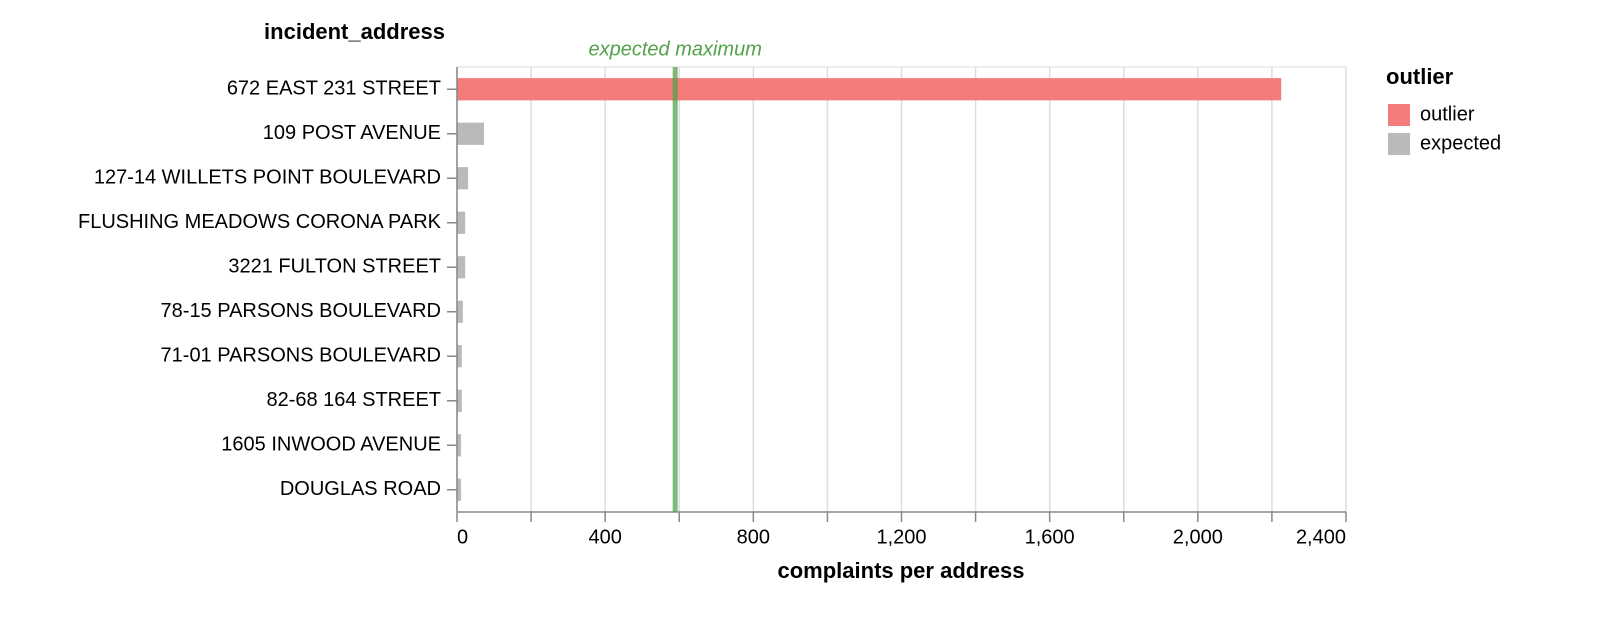  Describe the element at coordinates (1050, 537) in the screenshot. I see `x-tick-label: 1,600` at that location.